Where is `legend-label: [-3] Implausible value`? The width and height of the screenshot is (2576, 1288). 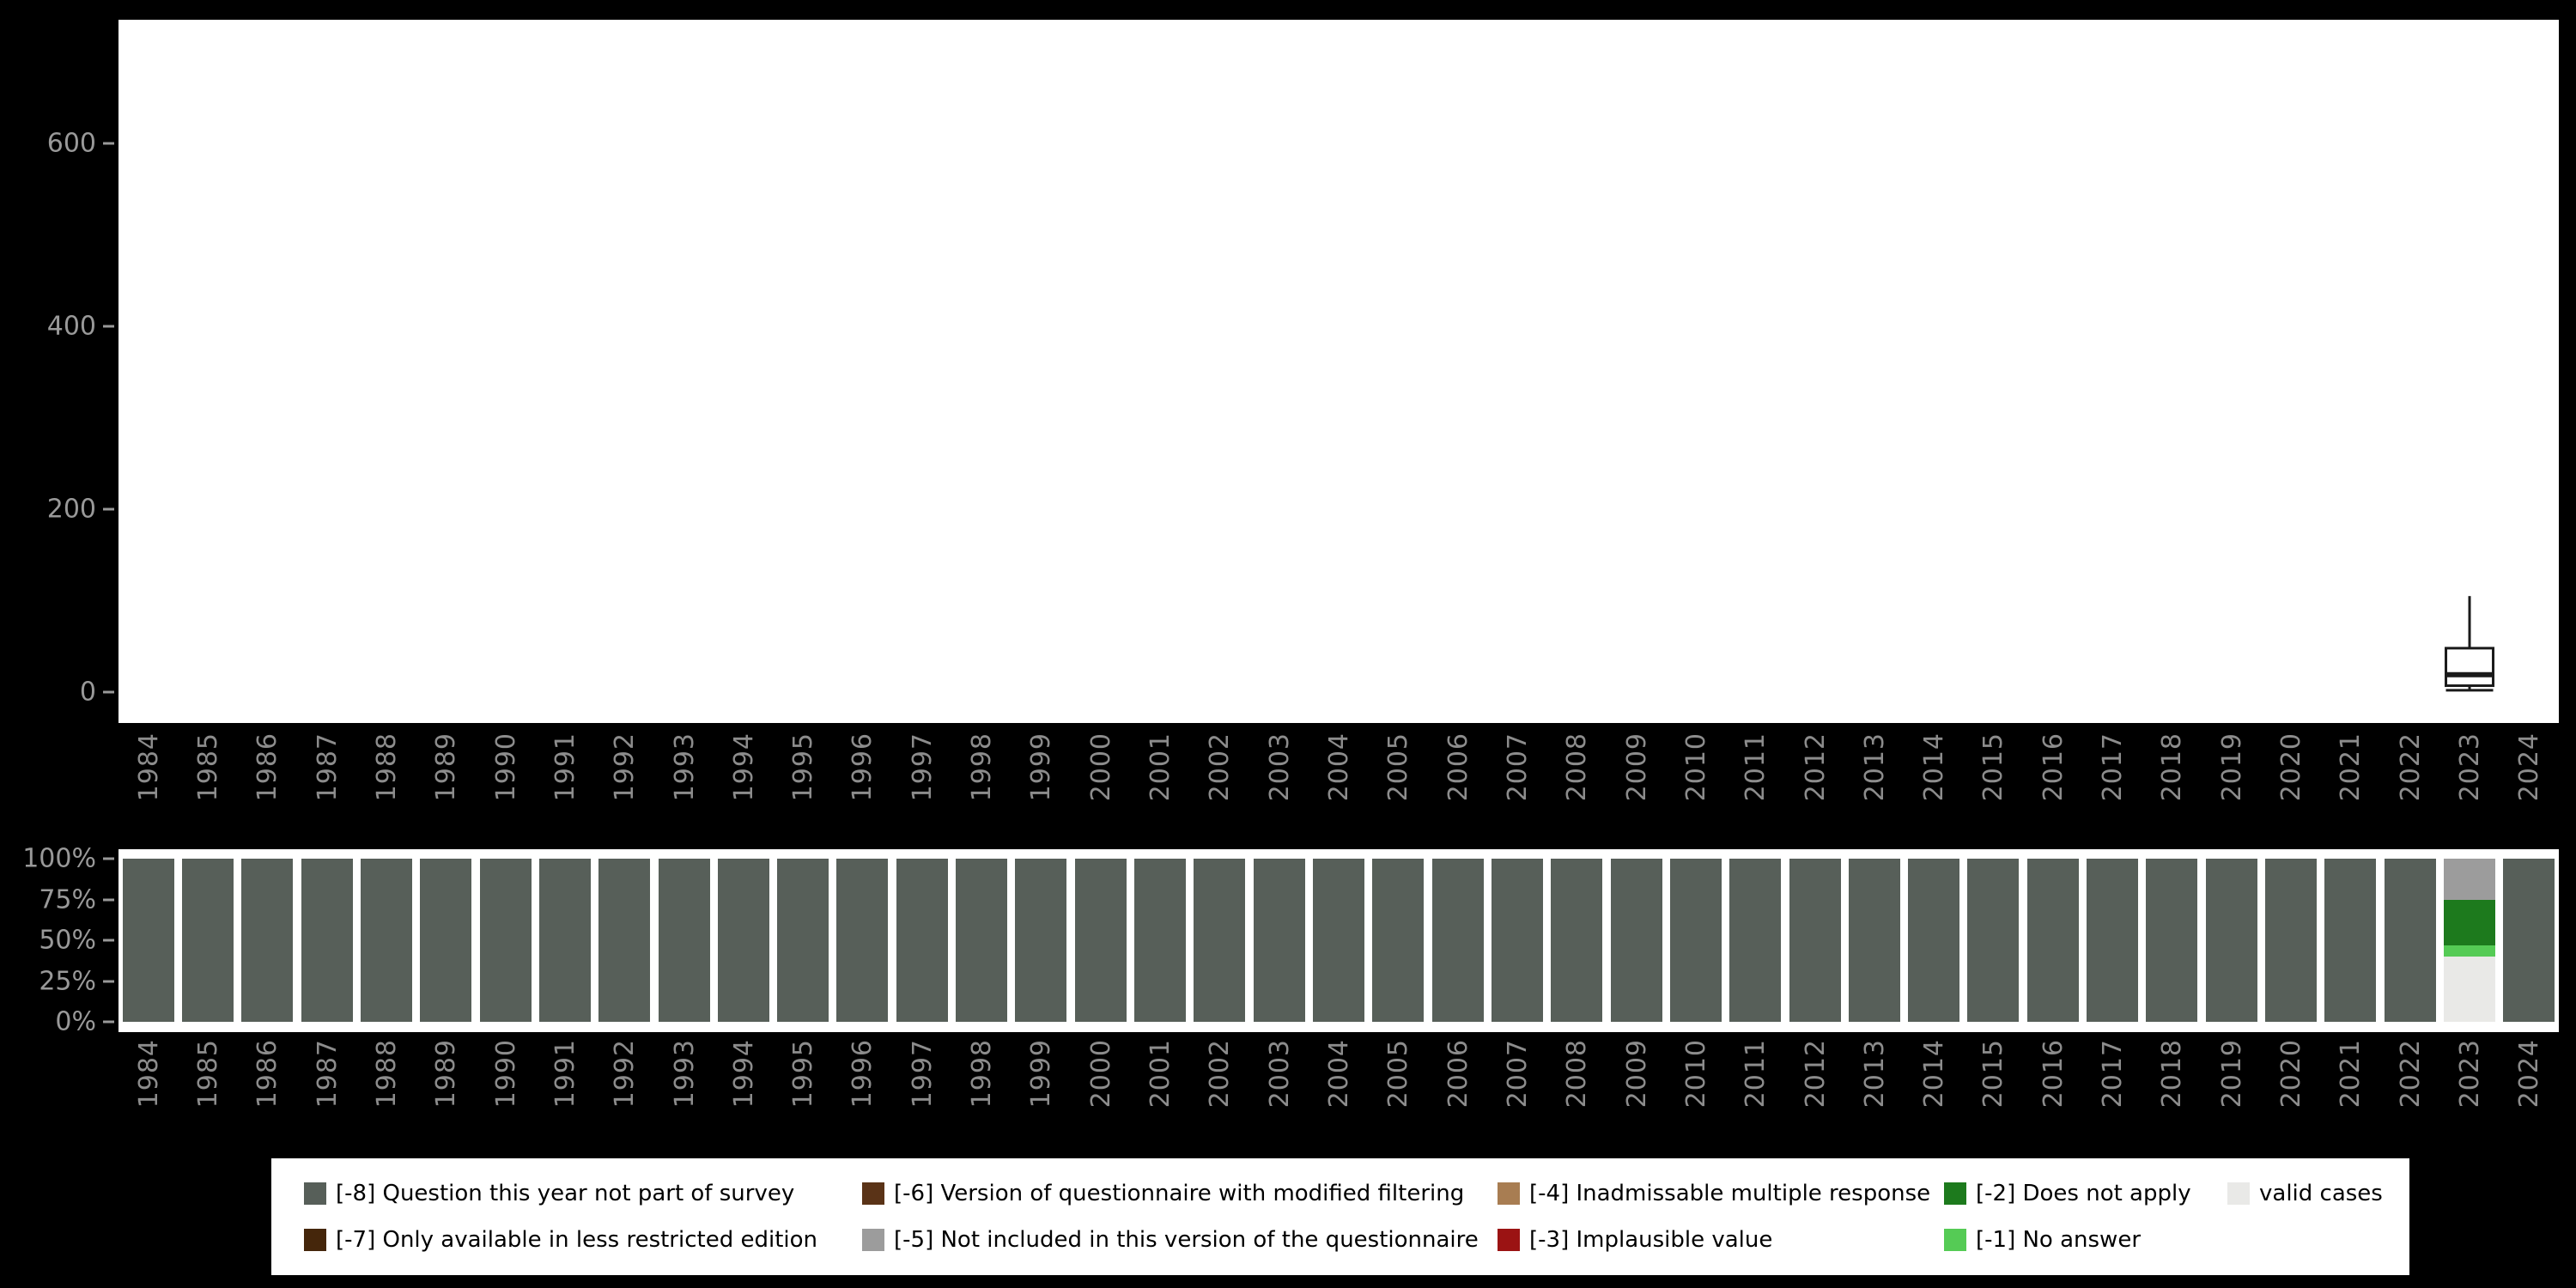
legend-label: [-3] Implausible value is located at coordinates (1651, 1240).